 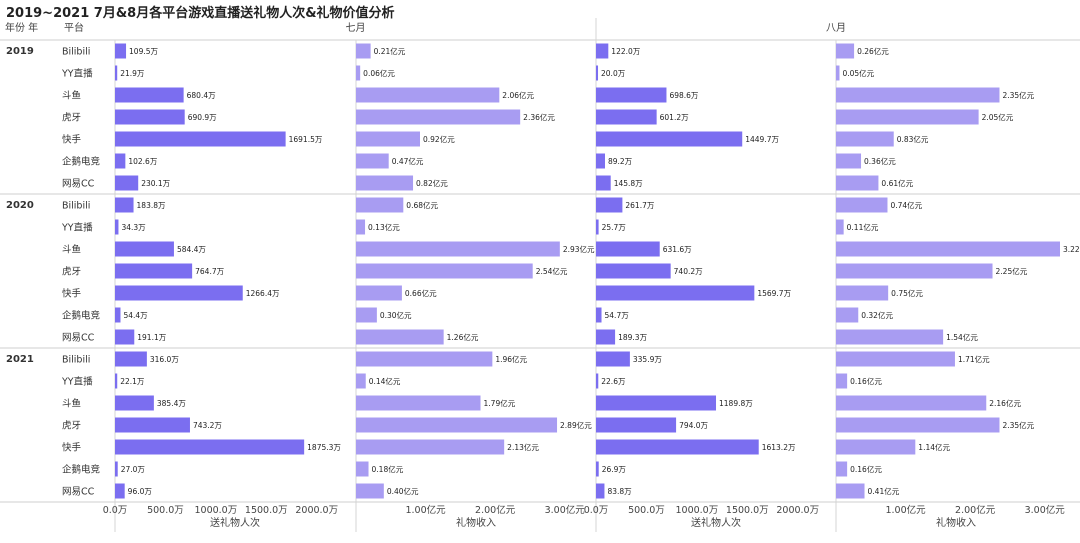 I want to click on platform-label: YY直播, so click(x=77, y=382).